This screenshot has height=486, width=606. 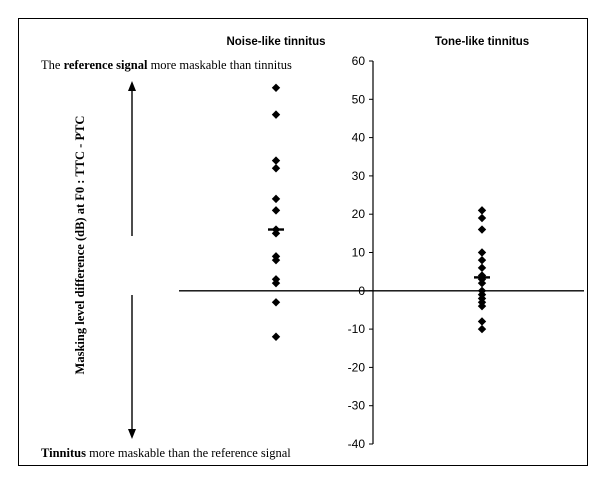 What do you see at coordinates (482, 42) in the screenshot?
I see `group-title: Tone-like tinnitus` at bounding box center [482, 42].